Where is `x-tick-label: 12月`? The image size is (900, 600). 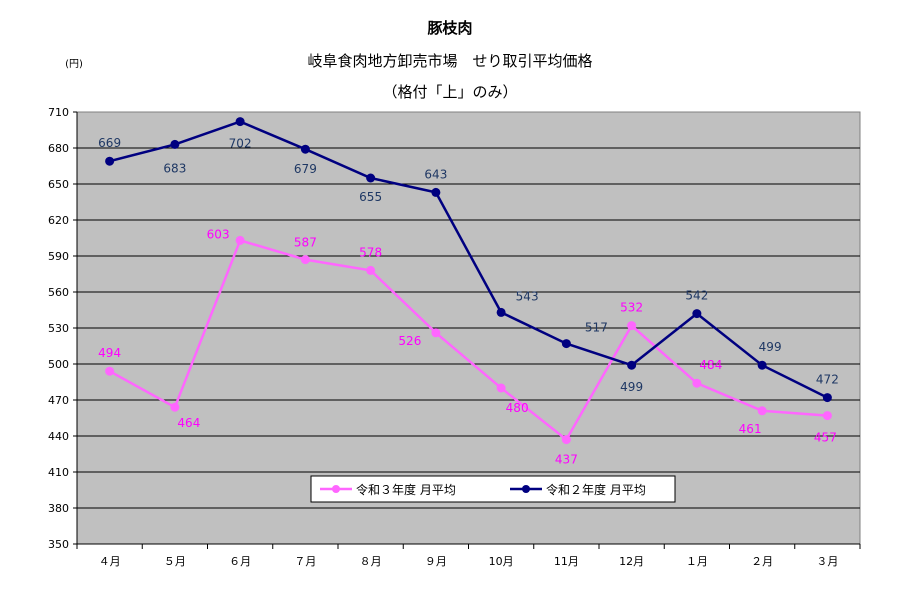 x-tick-label: 12月 is located at coordinates (631, 561).